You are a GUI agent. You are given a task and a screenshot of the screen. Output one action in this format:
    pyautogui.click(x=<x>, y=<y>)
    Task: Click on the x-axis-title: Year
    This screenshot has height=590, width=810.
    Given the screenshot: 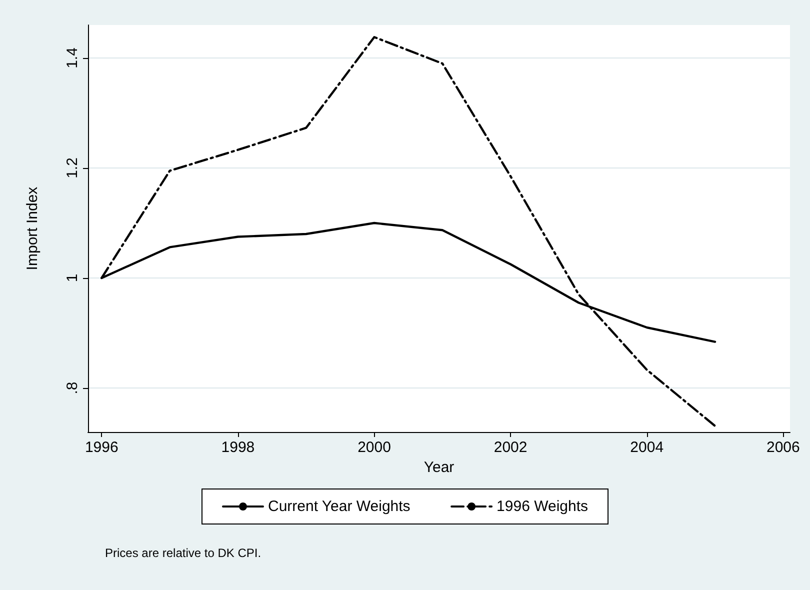 What is the action you would take?
    pyautogui.click(x=439, y=467)
    